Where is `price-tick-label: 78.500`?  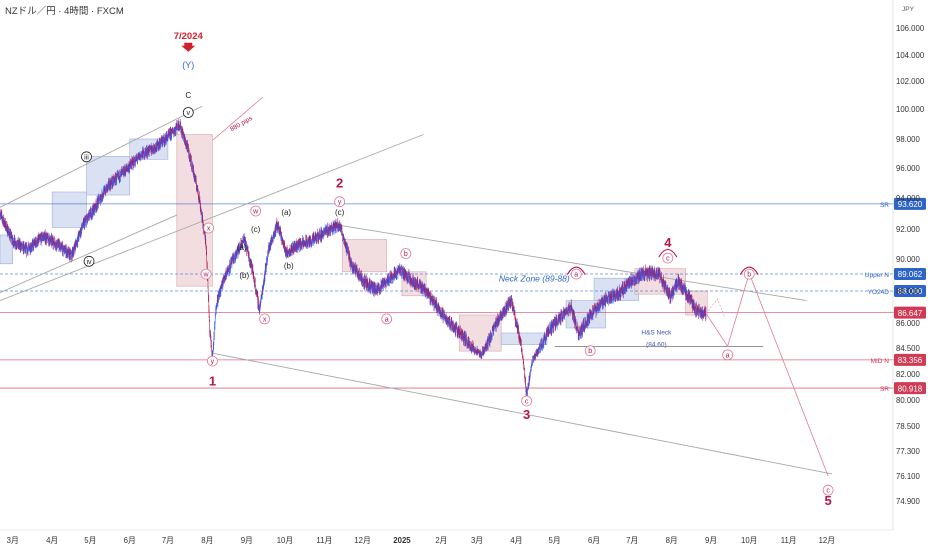 price-tick-label: 78.500 is located at coordinates (908, 426).